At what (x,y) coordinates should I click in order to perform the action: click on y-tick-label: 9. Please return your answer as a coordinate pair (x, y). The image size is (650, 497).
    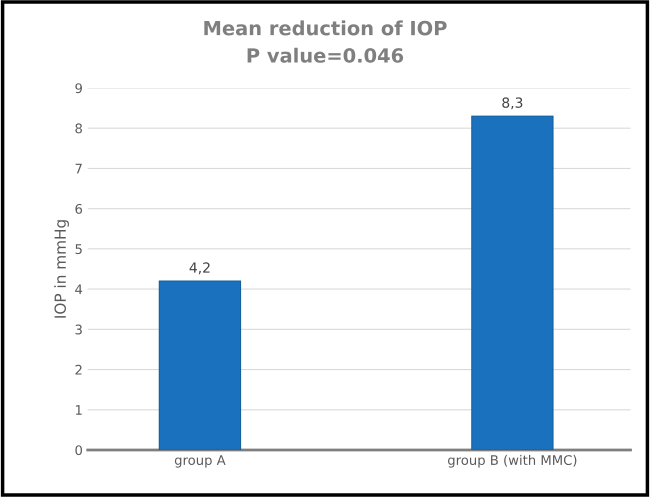
    Looking at the image, I should click on (78, 88).